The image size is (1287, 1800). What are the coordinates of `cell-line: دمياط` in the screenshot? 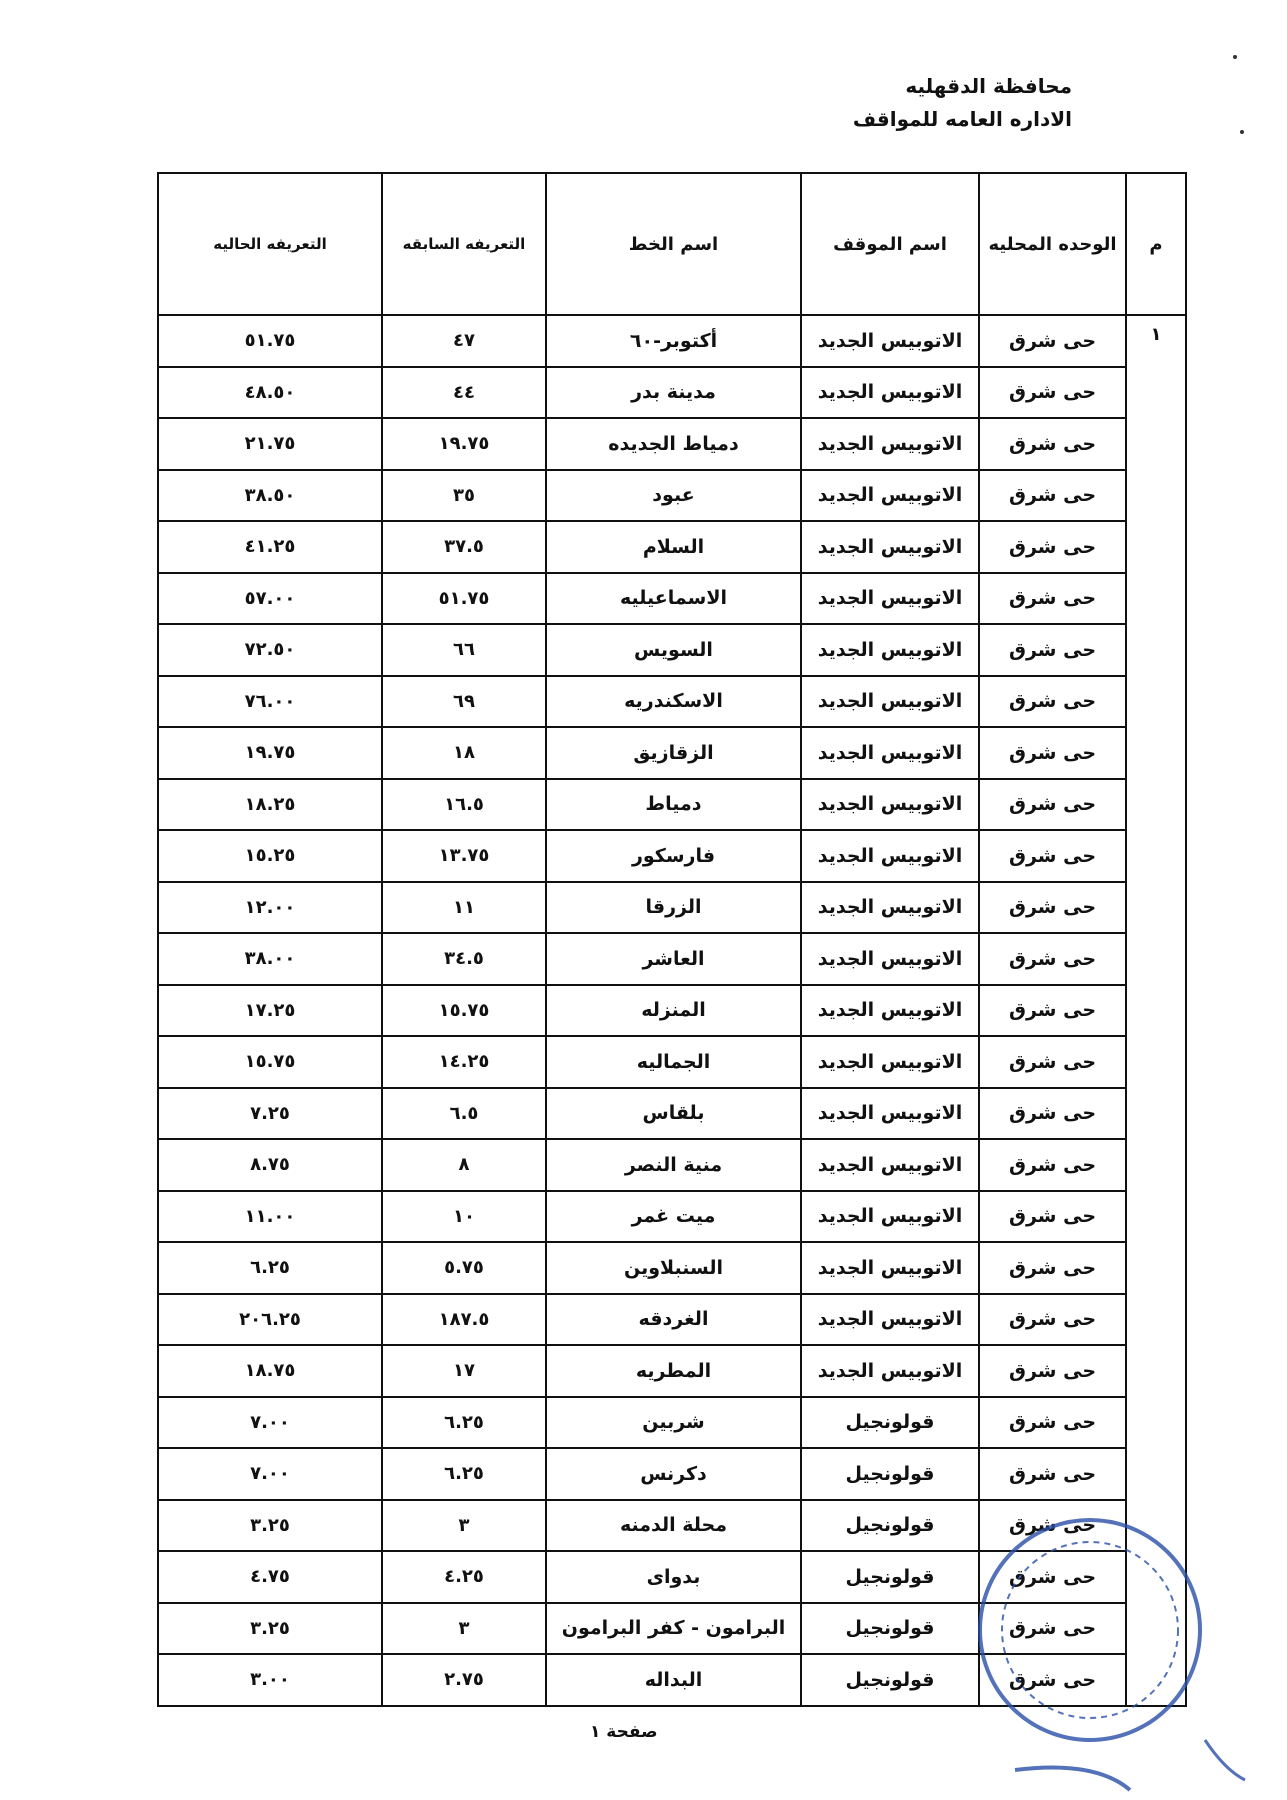 It's located at (673, 804).